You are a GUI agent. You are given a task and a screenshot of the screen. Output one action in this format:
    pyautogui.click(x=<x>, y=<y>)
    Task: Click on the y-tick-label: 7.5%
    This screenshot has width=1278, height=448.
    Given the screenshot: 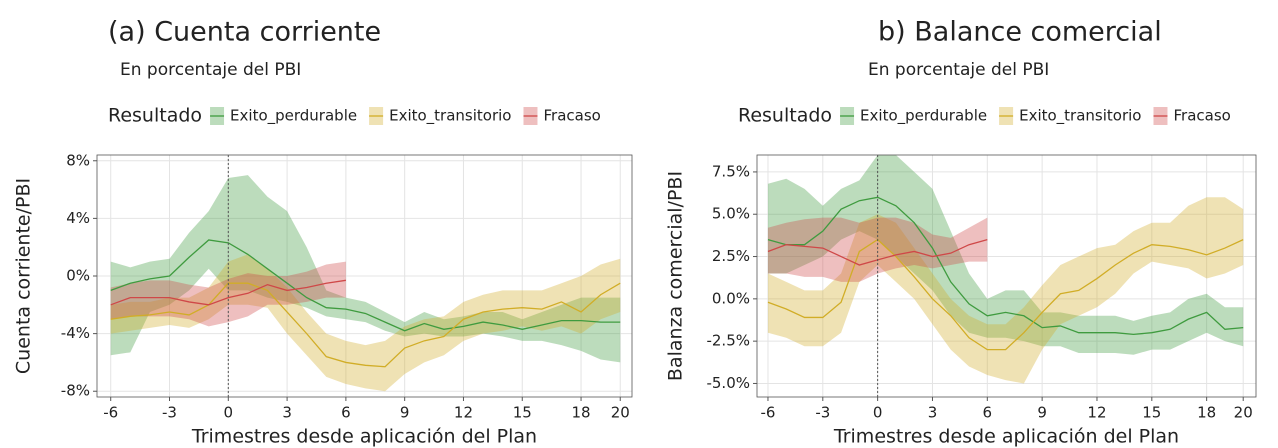 What is the action you would take?
    pyautogui.click(x=731, y=171)
    